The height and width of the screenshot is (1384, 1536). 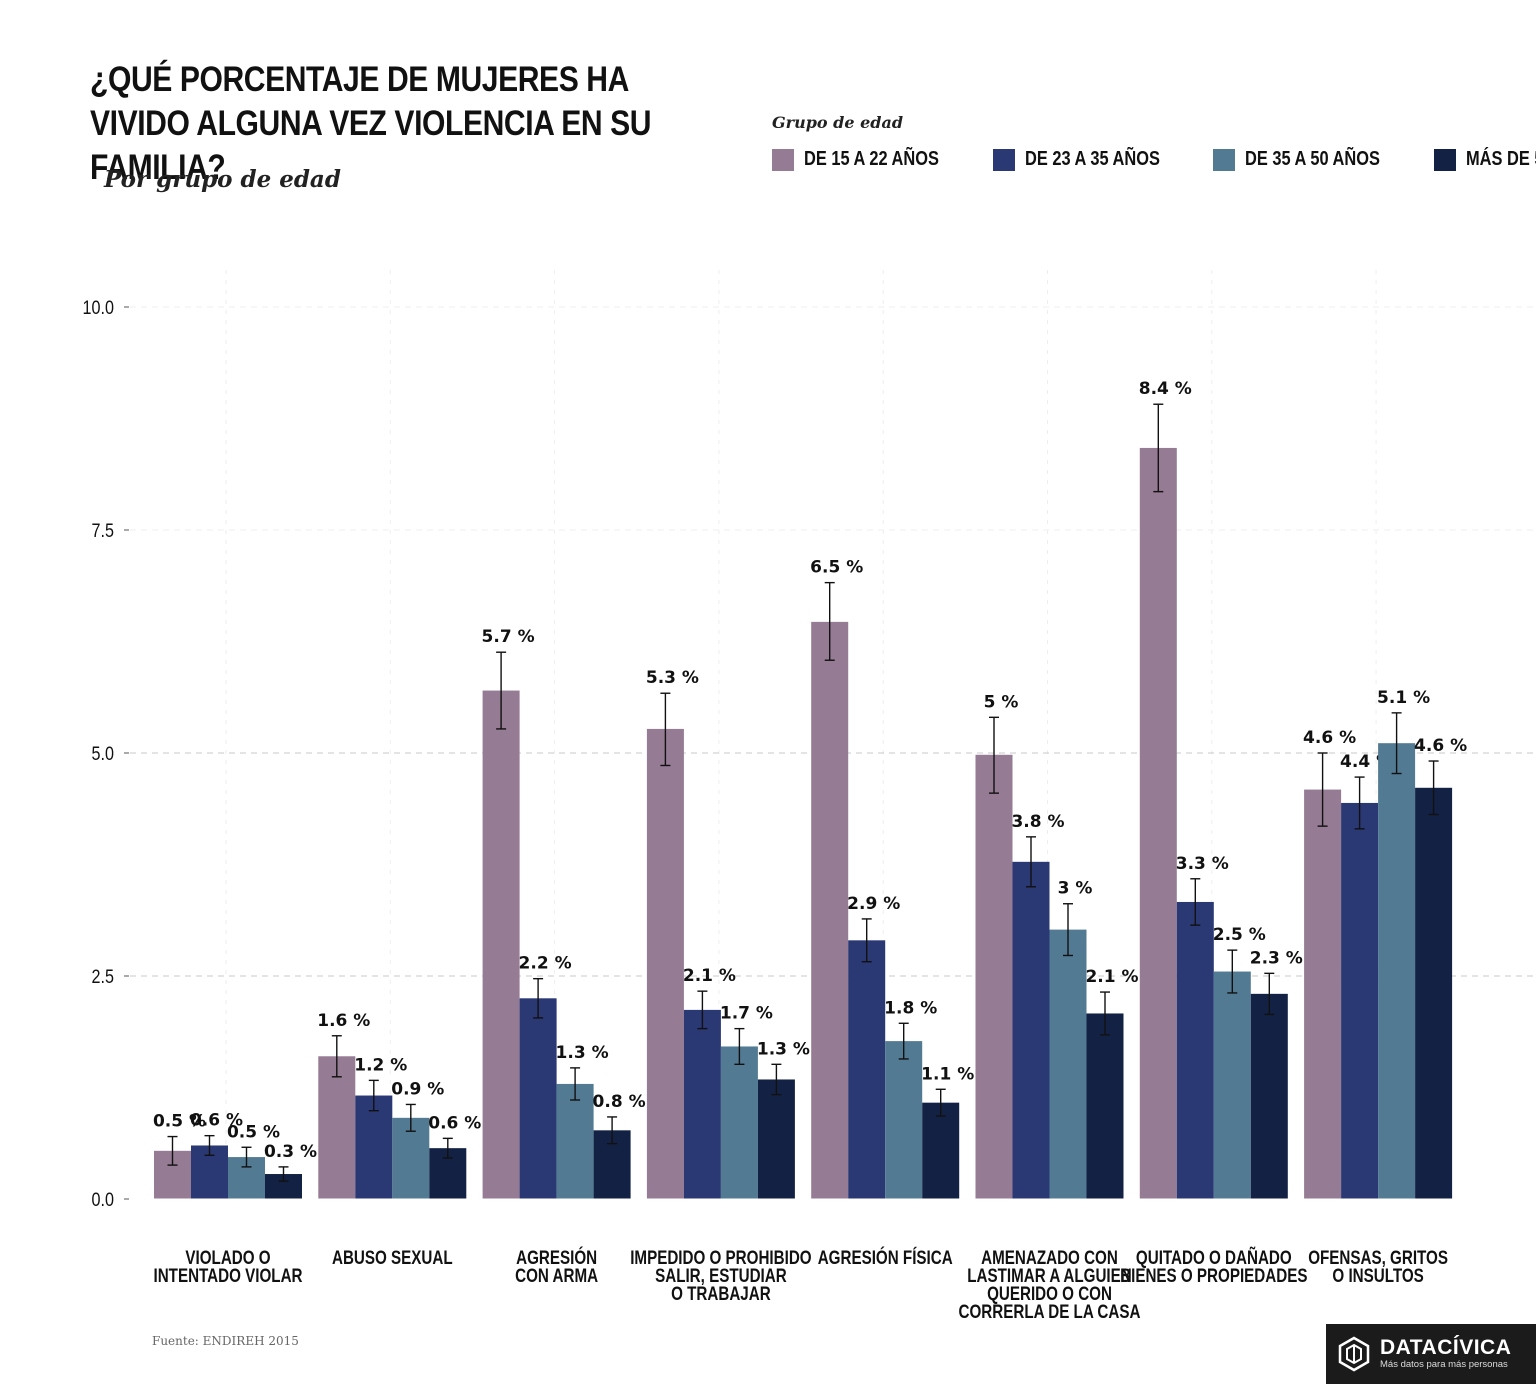 I want to click on data-label: 3.3 %, so click(x=1202, y=864).